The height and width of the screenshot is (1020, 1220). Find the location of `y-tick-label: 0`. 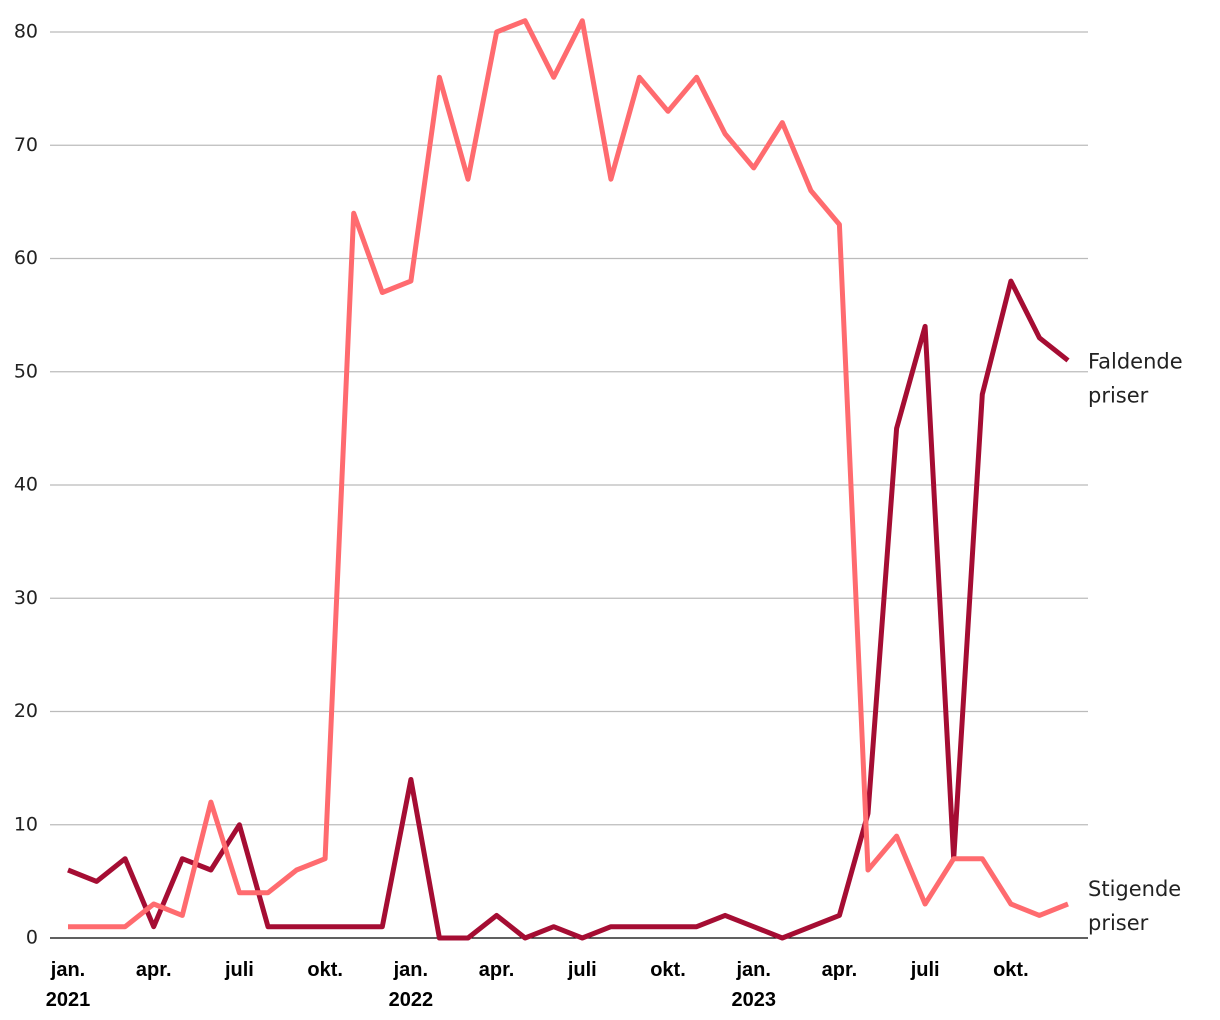

y-tick-label: 0 is located at coordinates (32, 938).